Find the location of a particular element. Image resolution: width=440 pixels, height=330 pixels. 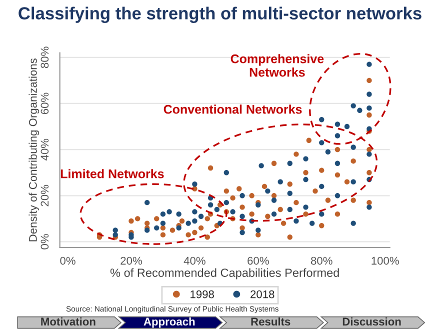

y-tick-label: 40% is located at coordinates (44, 149).